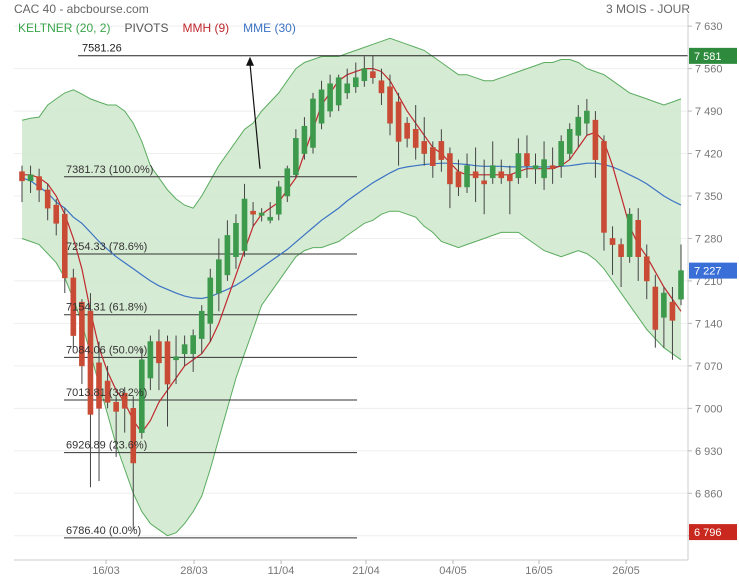  What do you see at coordinates (269, 28) in the screenshot?
I see `legend-mme: MME (30)` at bounding box center [269, 28].